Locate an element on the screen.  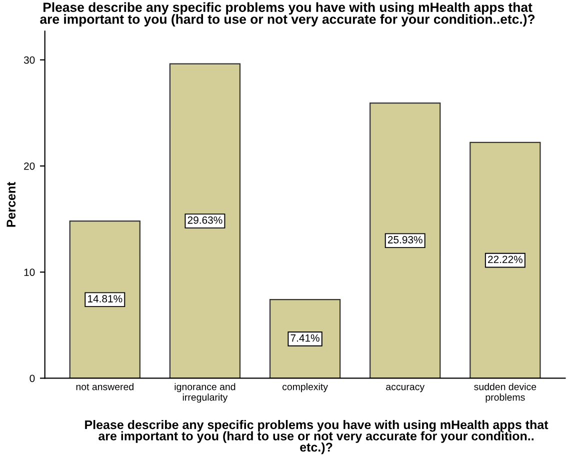
x-tick-label: ignorance and irregularity is located at coordinates (205, 393).